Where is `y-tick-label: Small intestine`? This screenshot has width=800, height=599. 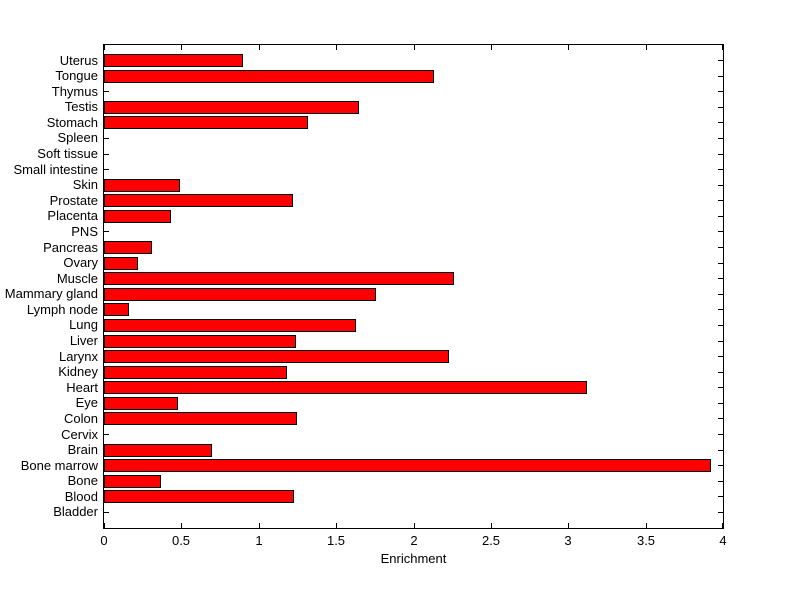 y-tick-label: Small intestine is located at coordinates (55, 169).